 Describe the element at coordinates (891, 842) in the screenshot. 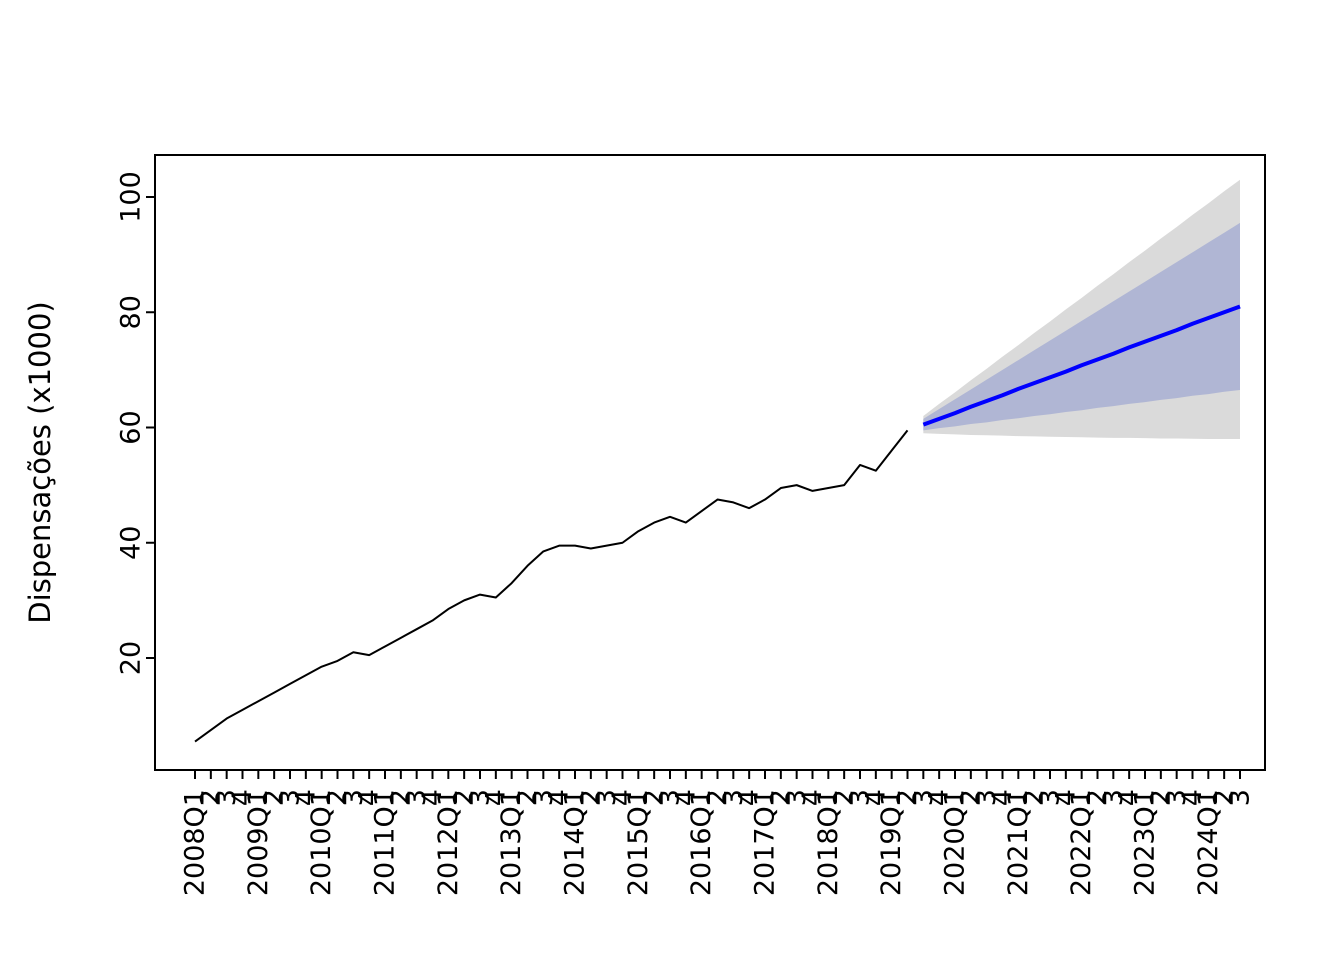

I see `x-axis-tick-label: 2019Q1` at that location.